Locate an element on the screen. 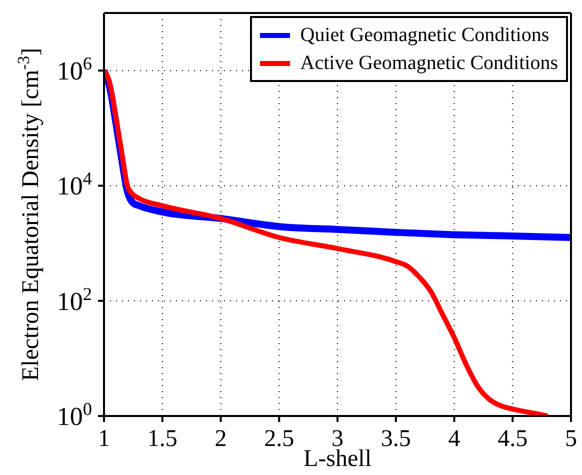 This screenshot has width=582, height=475. x-tick-label: 1.5 is located at coordinates (162, 439).